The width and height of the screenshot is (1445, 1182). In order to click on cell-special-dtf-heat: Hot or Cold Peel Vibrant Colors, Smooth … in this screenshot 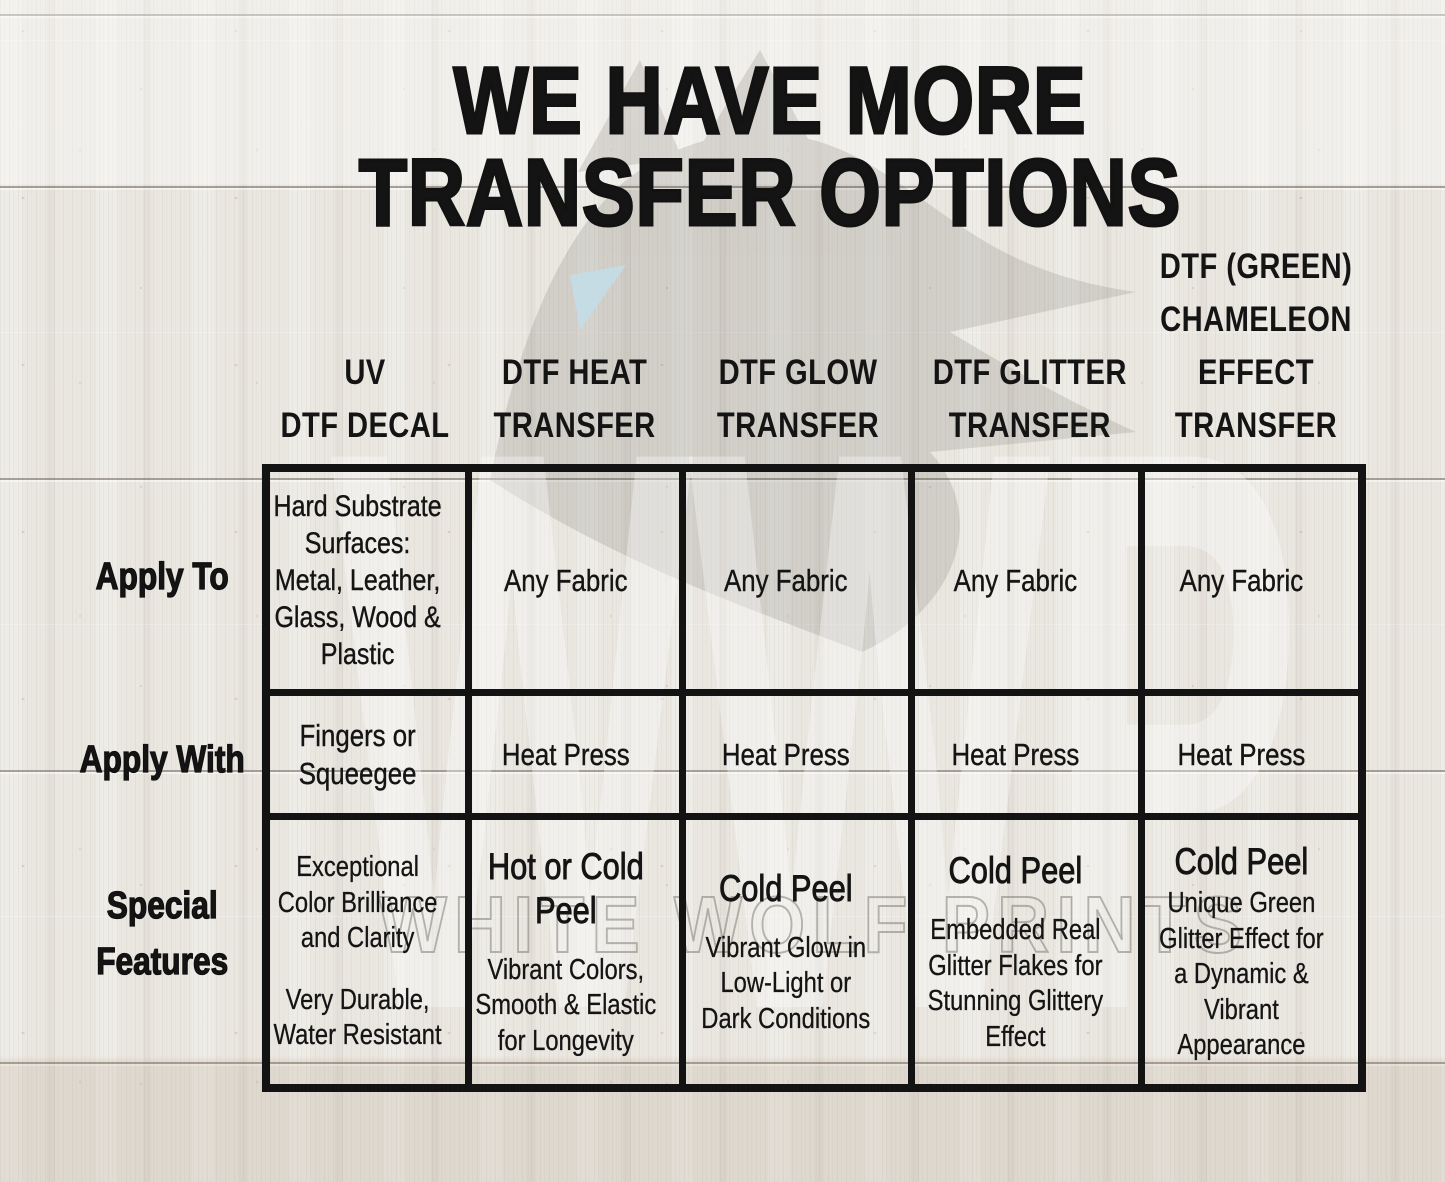, I will do `click(579, 952)`.